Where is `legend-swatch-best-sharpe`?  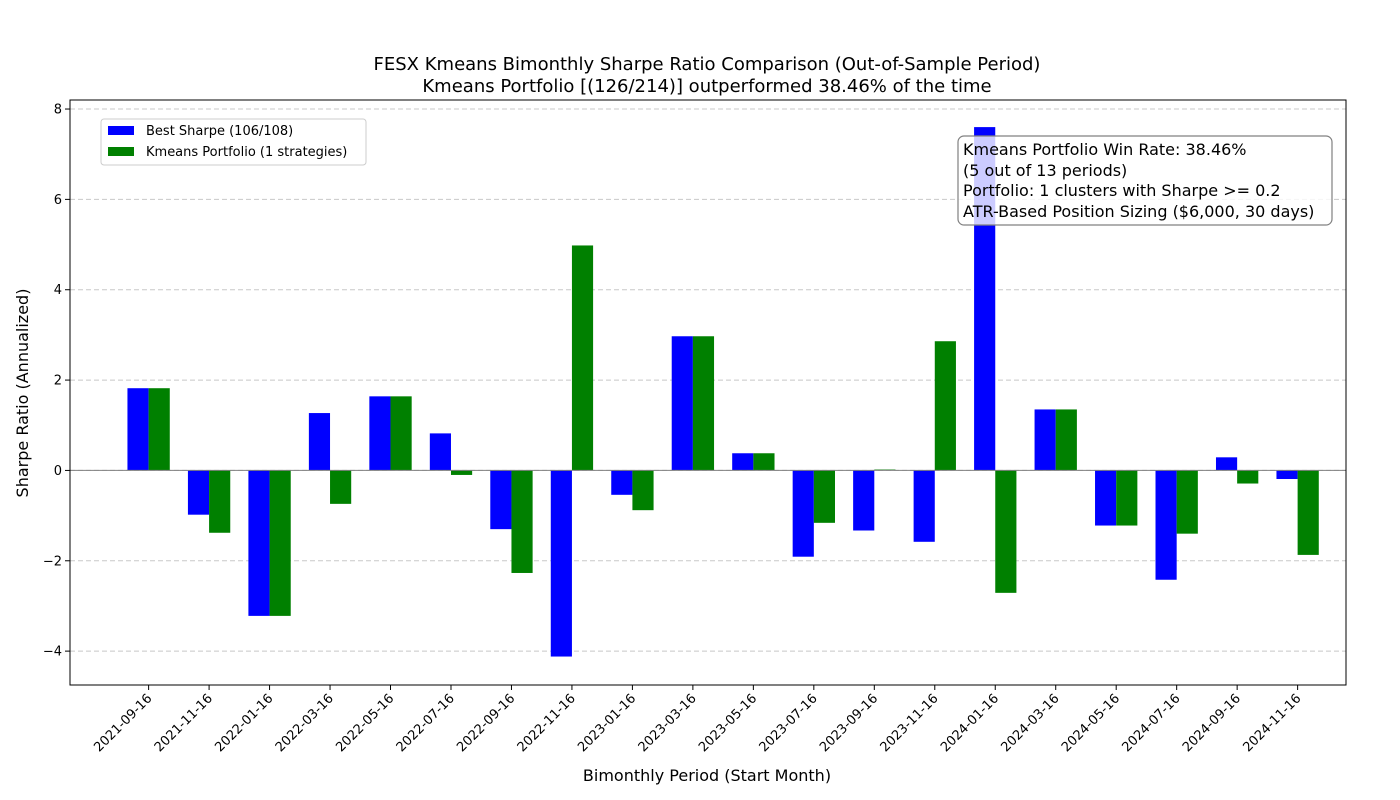 legend-swatch-best-sharpe is located at coordinates (121, 130).